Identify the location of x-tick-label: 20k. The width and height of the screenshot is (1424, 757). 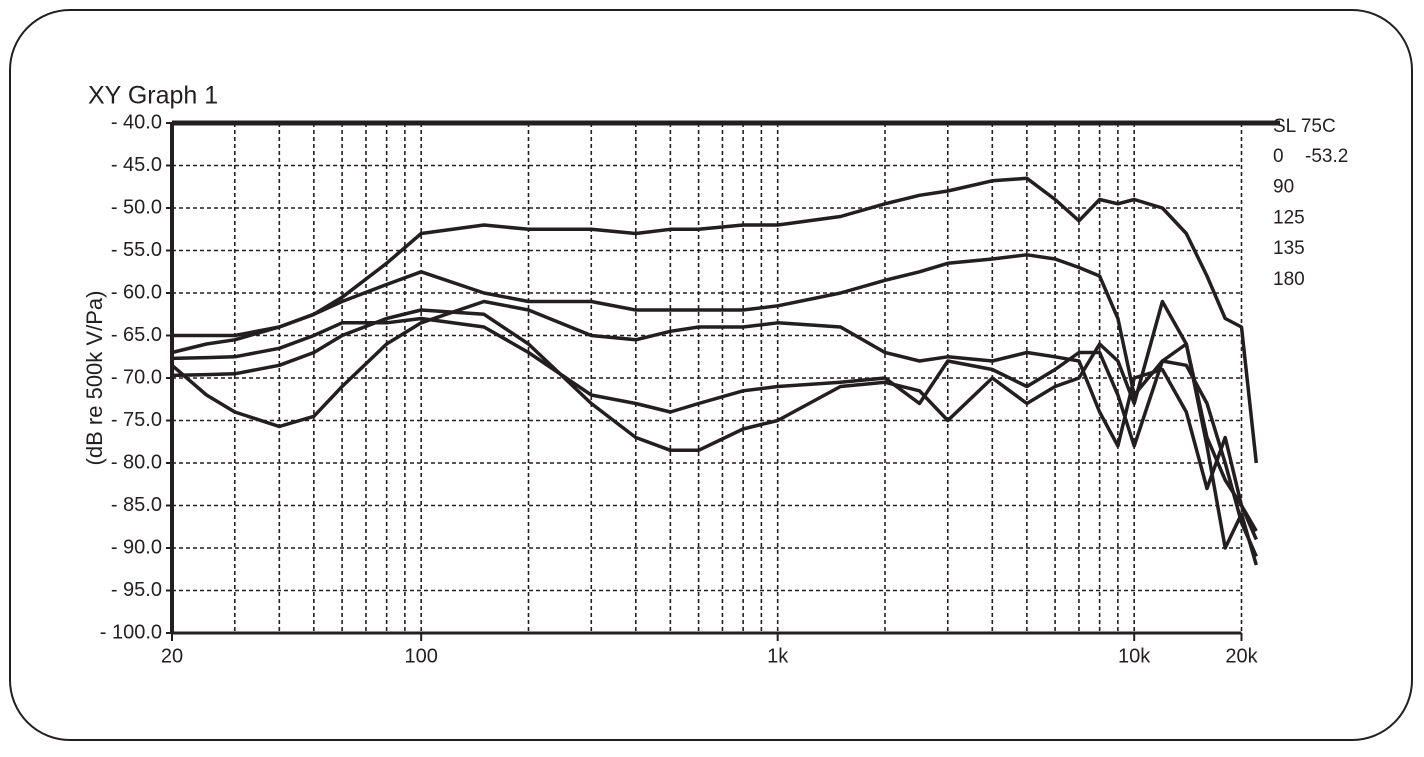
(1241, 656).